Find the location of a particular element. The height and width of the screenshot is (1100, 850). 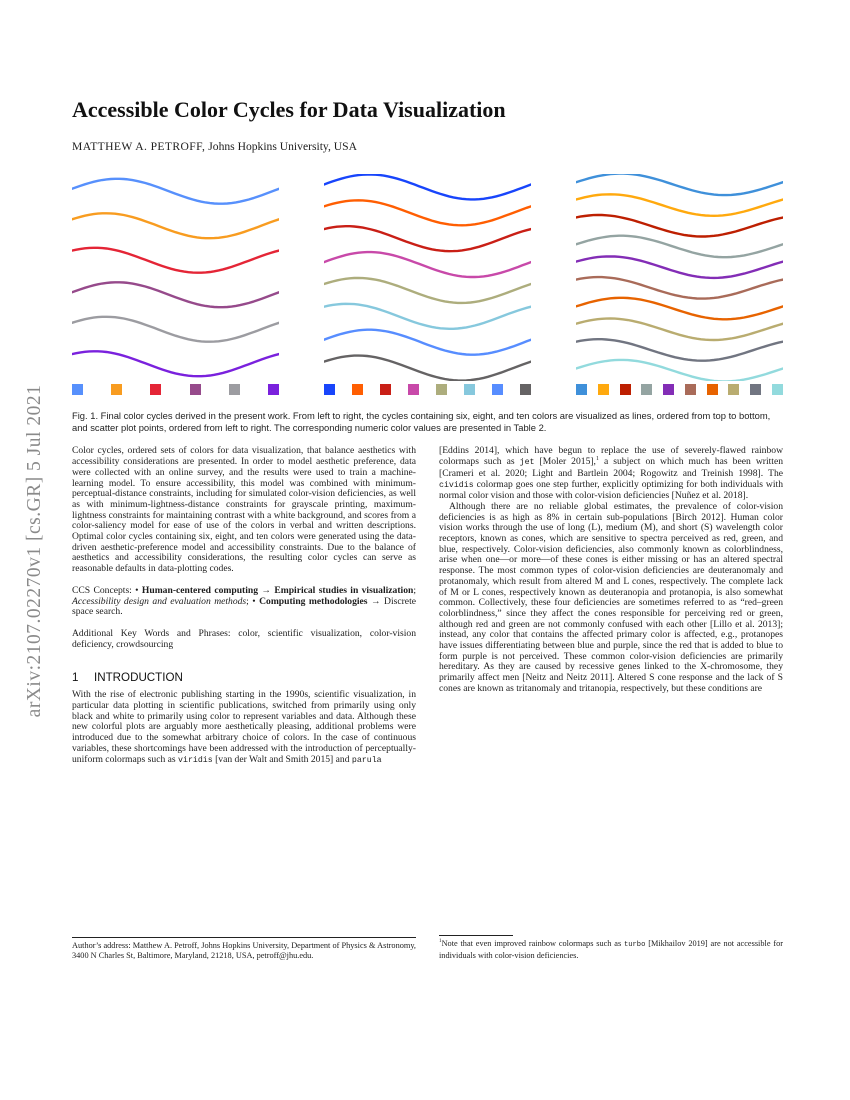

section-number: 1 is located at coordinates (75, 678).